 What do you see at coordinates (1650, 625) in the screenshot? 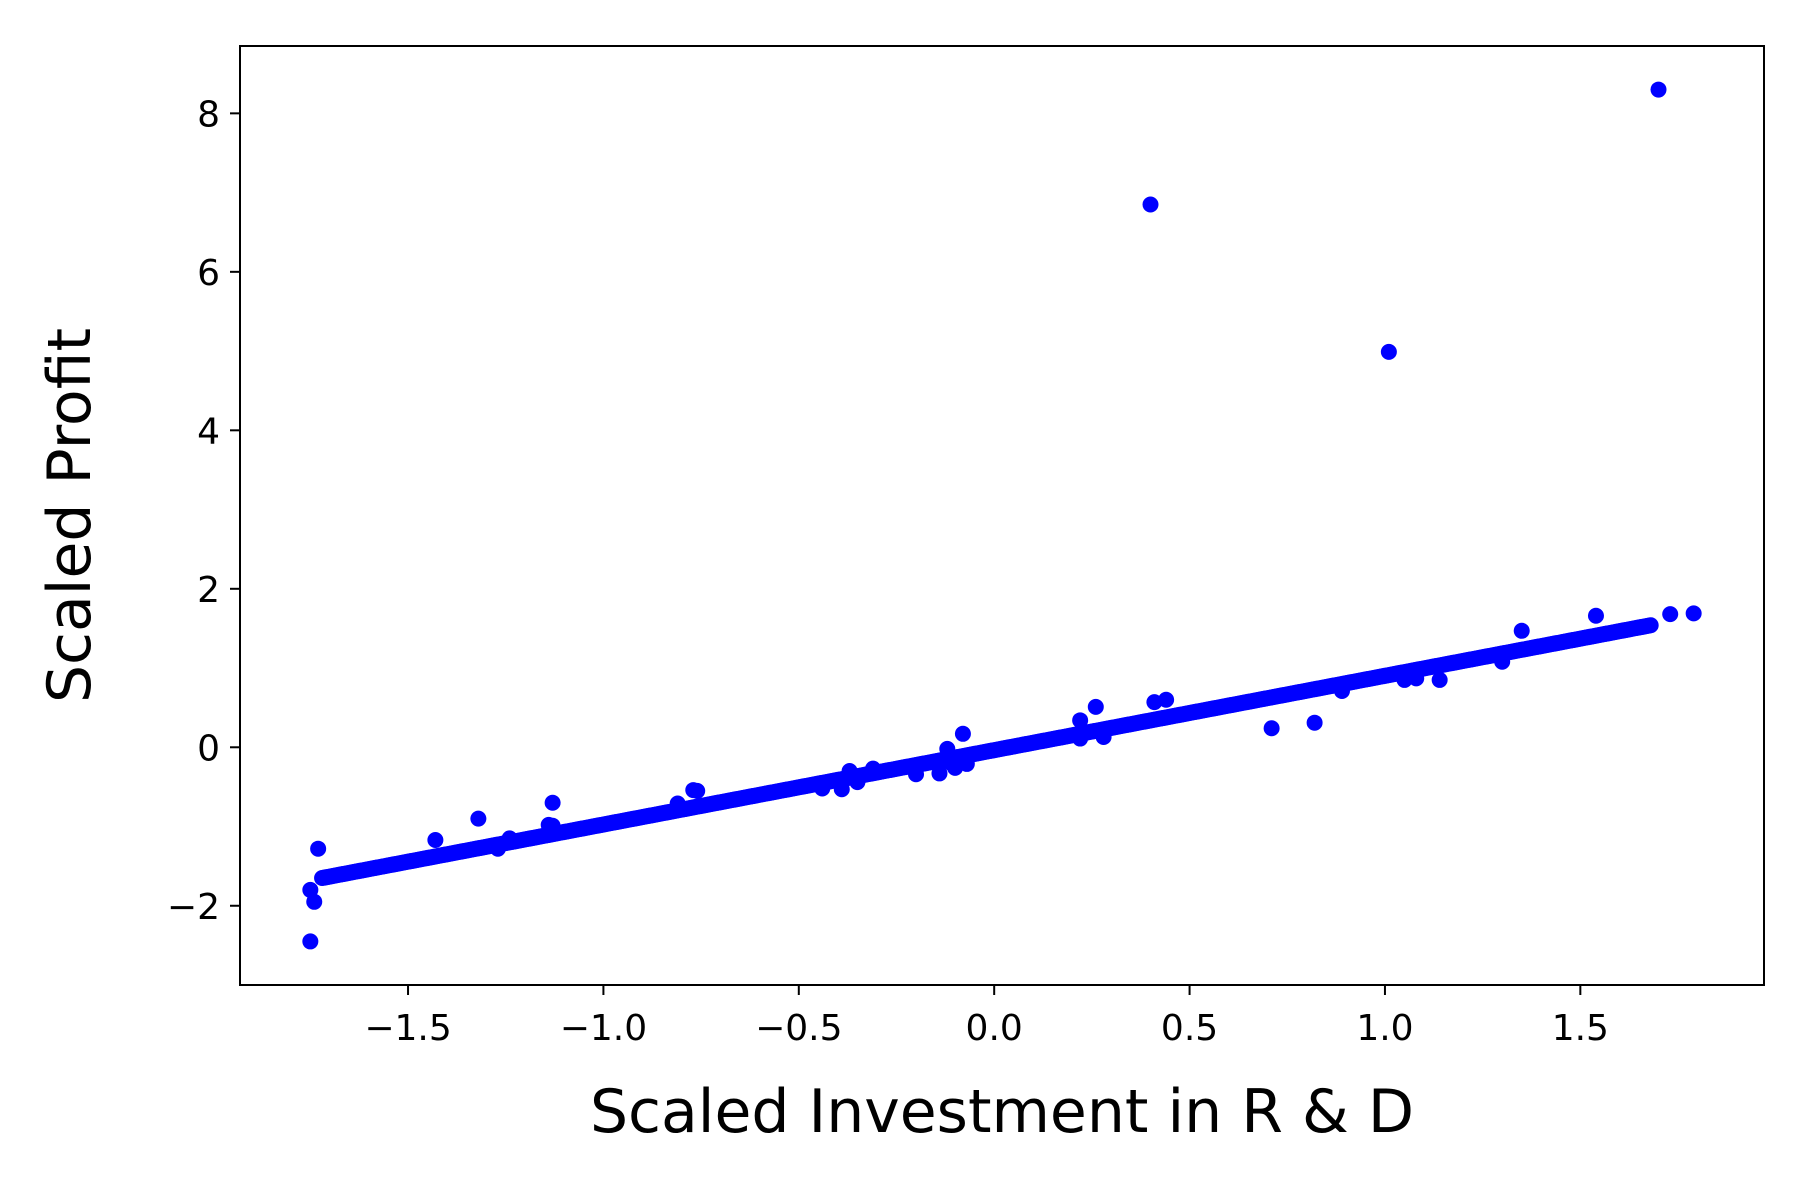
I see `trend-point` at bounding box center [1650, 625].